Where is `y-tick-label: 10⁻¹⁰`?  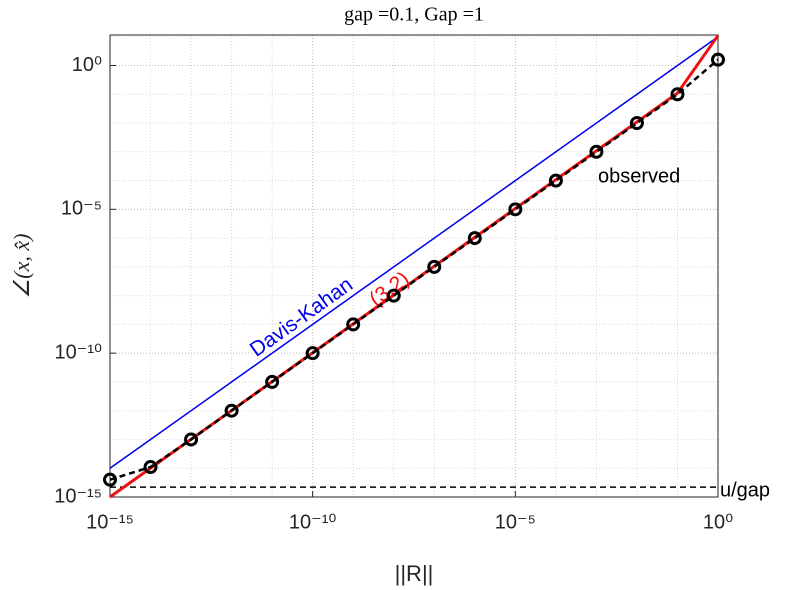 y-tick-label: 10⁻¹⁰ is located at coordinates (78, 352).